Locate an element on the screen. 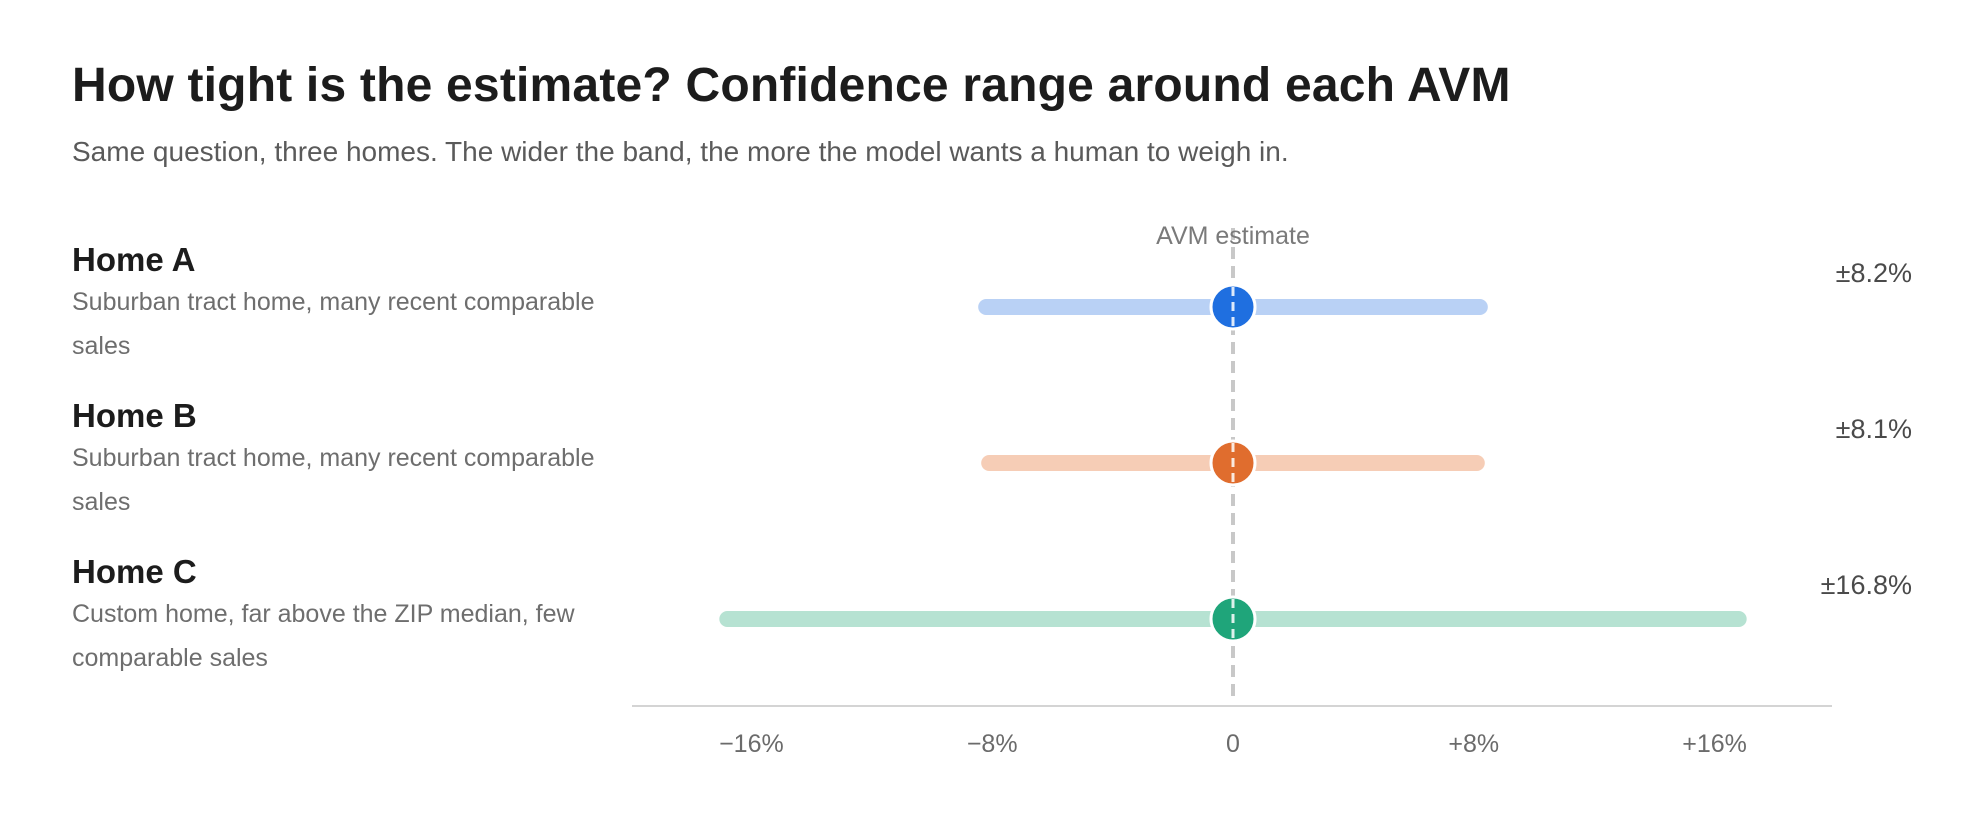 This screenshot has height=828, width=1984. x-tick-label: 0 is located at coordinates (1233, 744).